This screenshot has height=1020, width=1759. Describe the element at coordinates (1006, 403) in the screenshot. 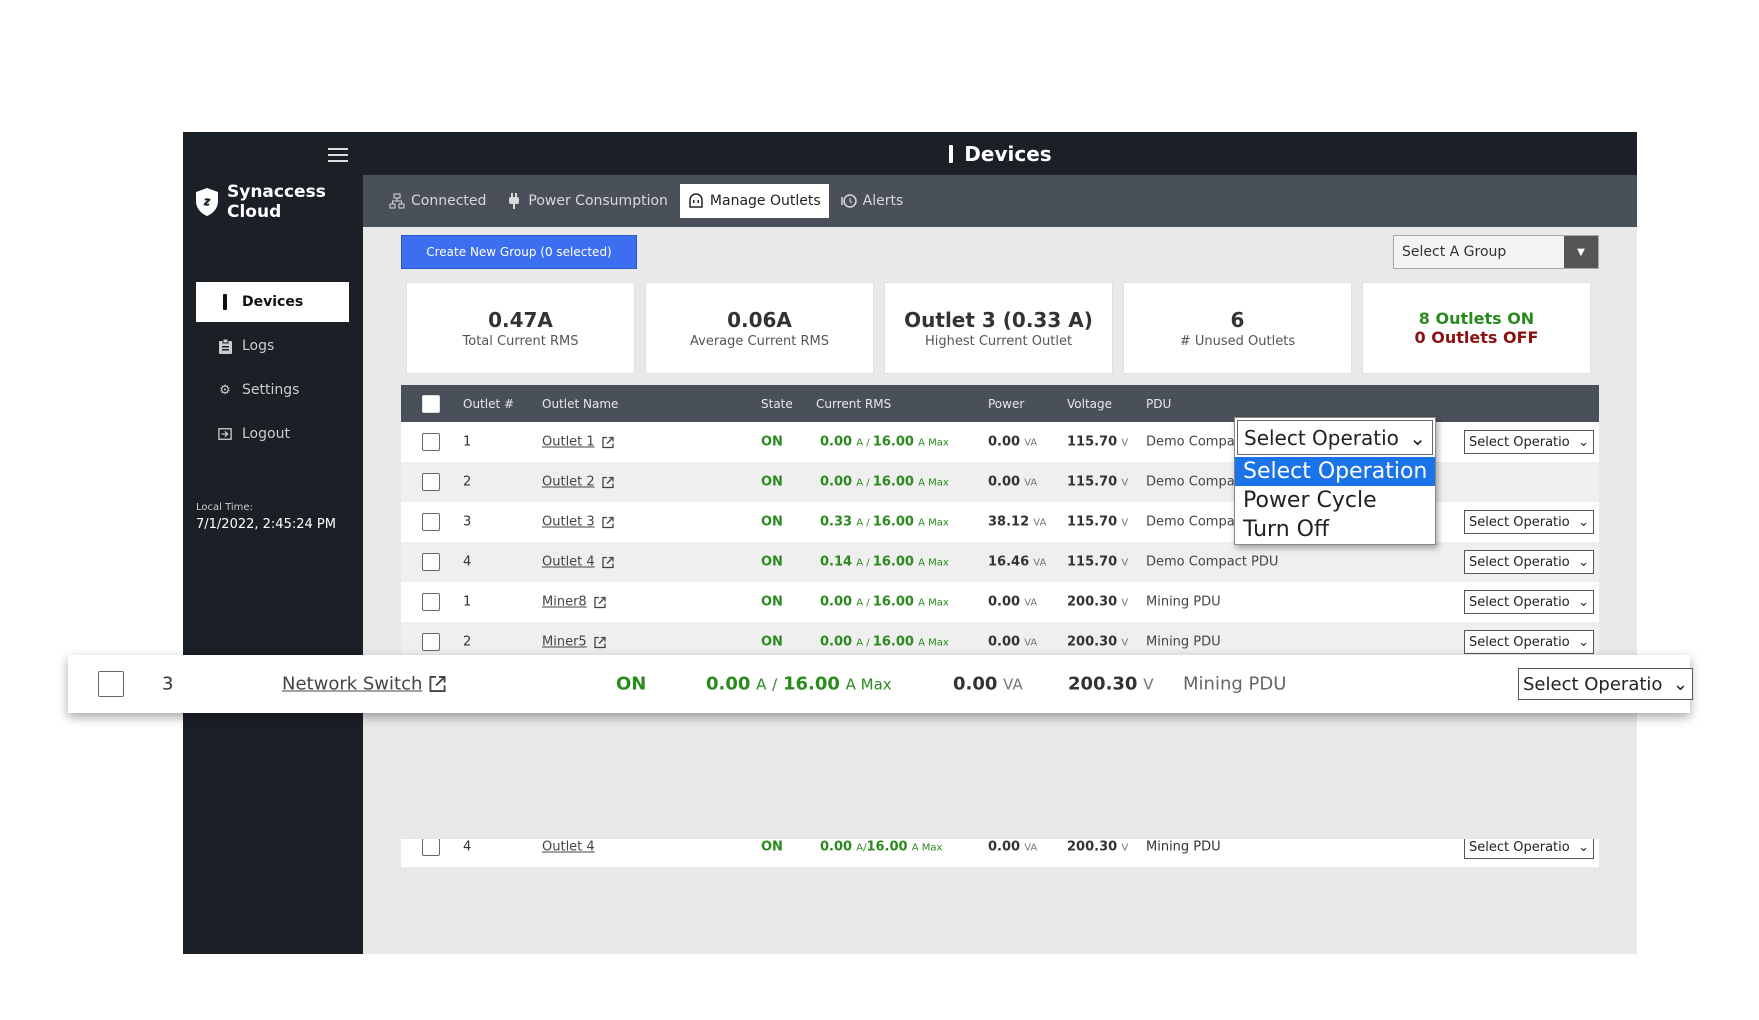

I see `column-header: Power` at that location.